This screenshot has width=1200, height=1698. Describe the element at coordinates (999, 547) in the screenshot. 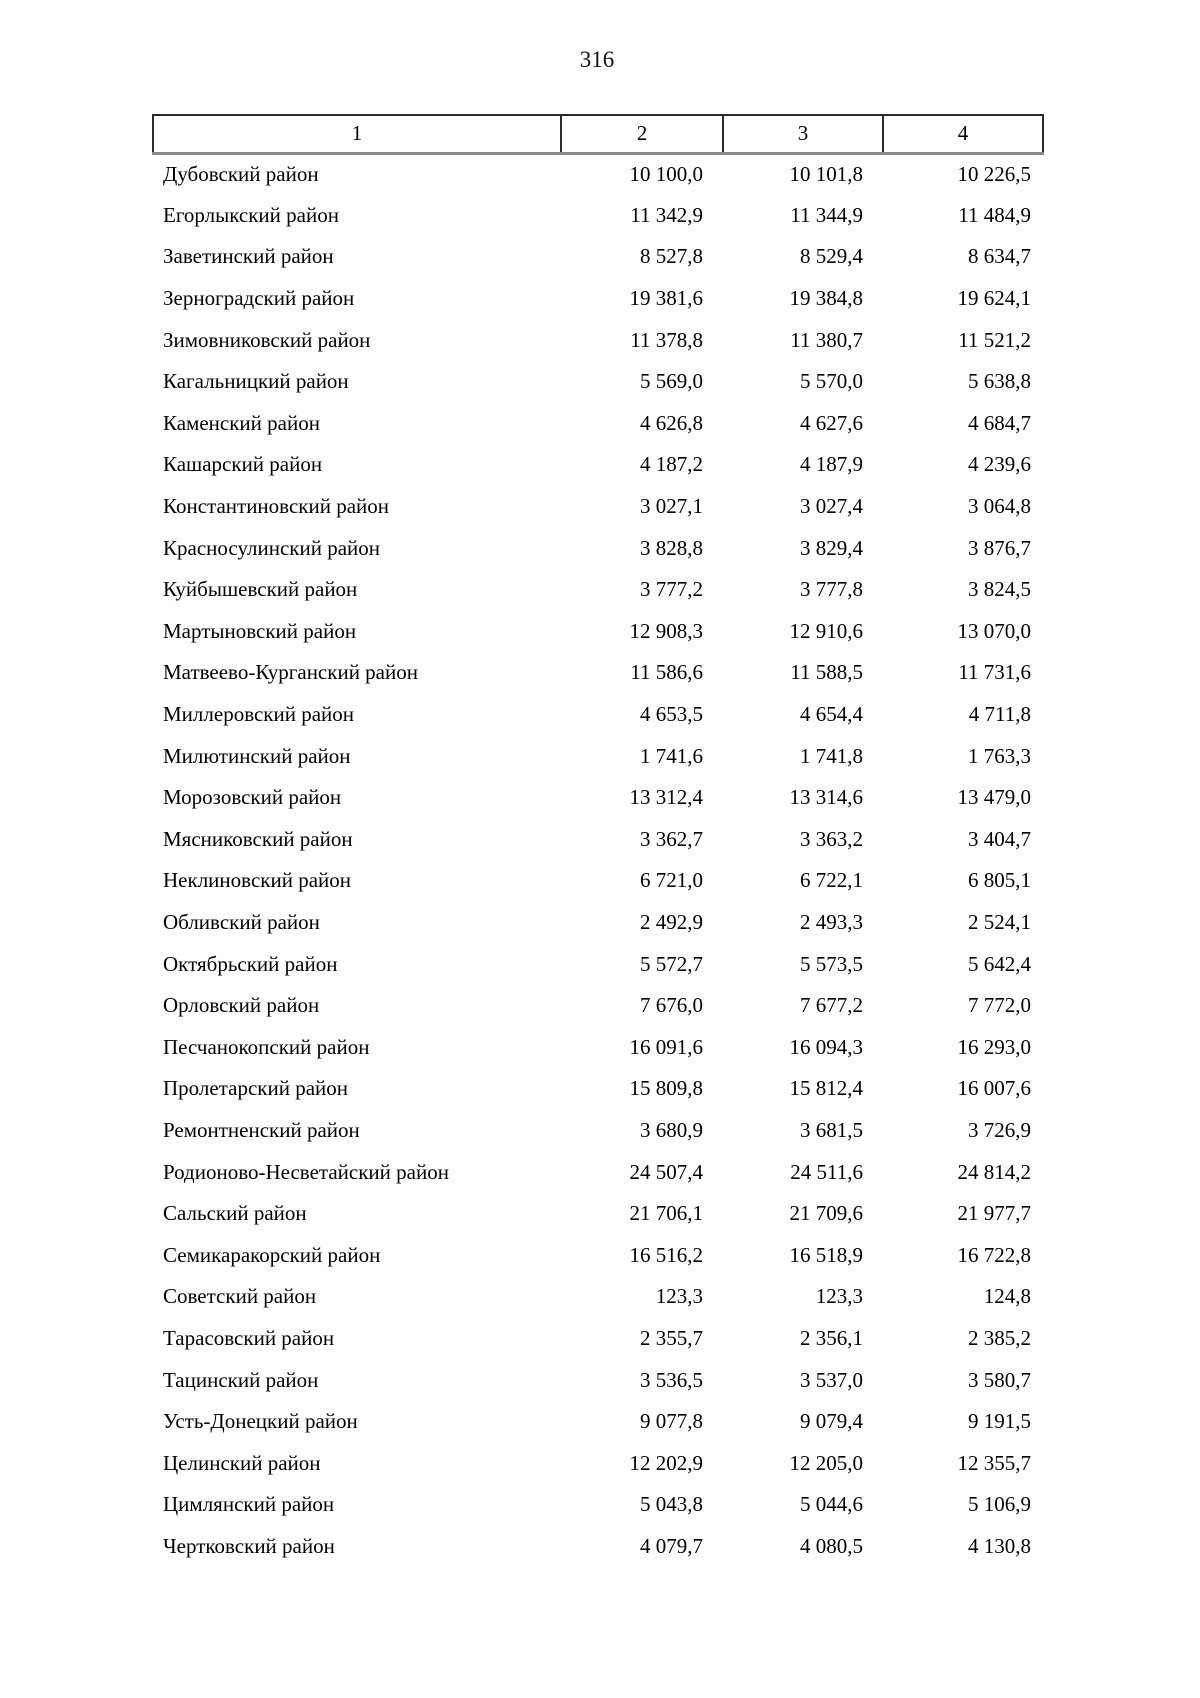

I see `value-col4-cell: 3 876,7` at that location.